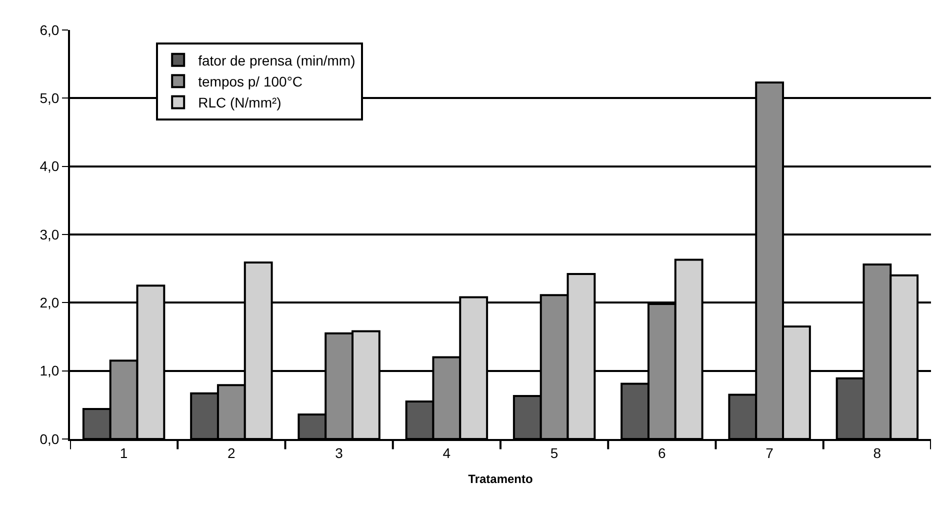  What do you see at coordinates (500, 479) in the screenshot?
I see `x-axis-title: Tratamento` at bounding box center [500, 479].